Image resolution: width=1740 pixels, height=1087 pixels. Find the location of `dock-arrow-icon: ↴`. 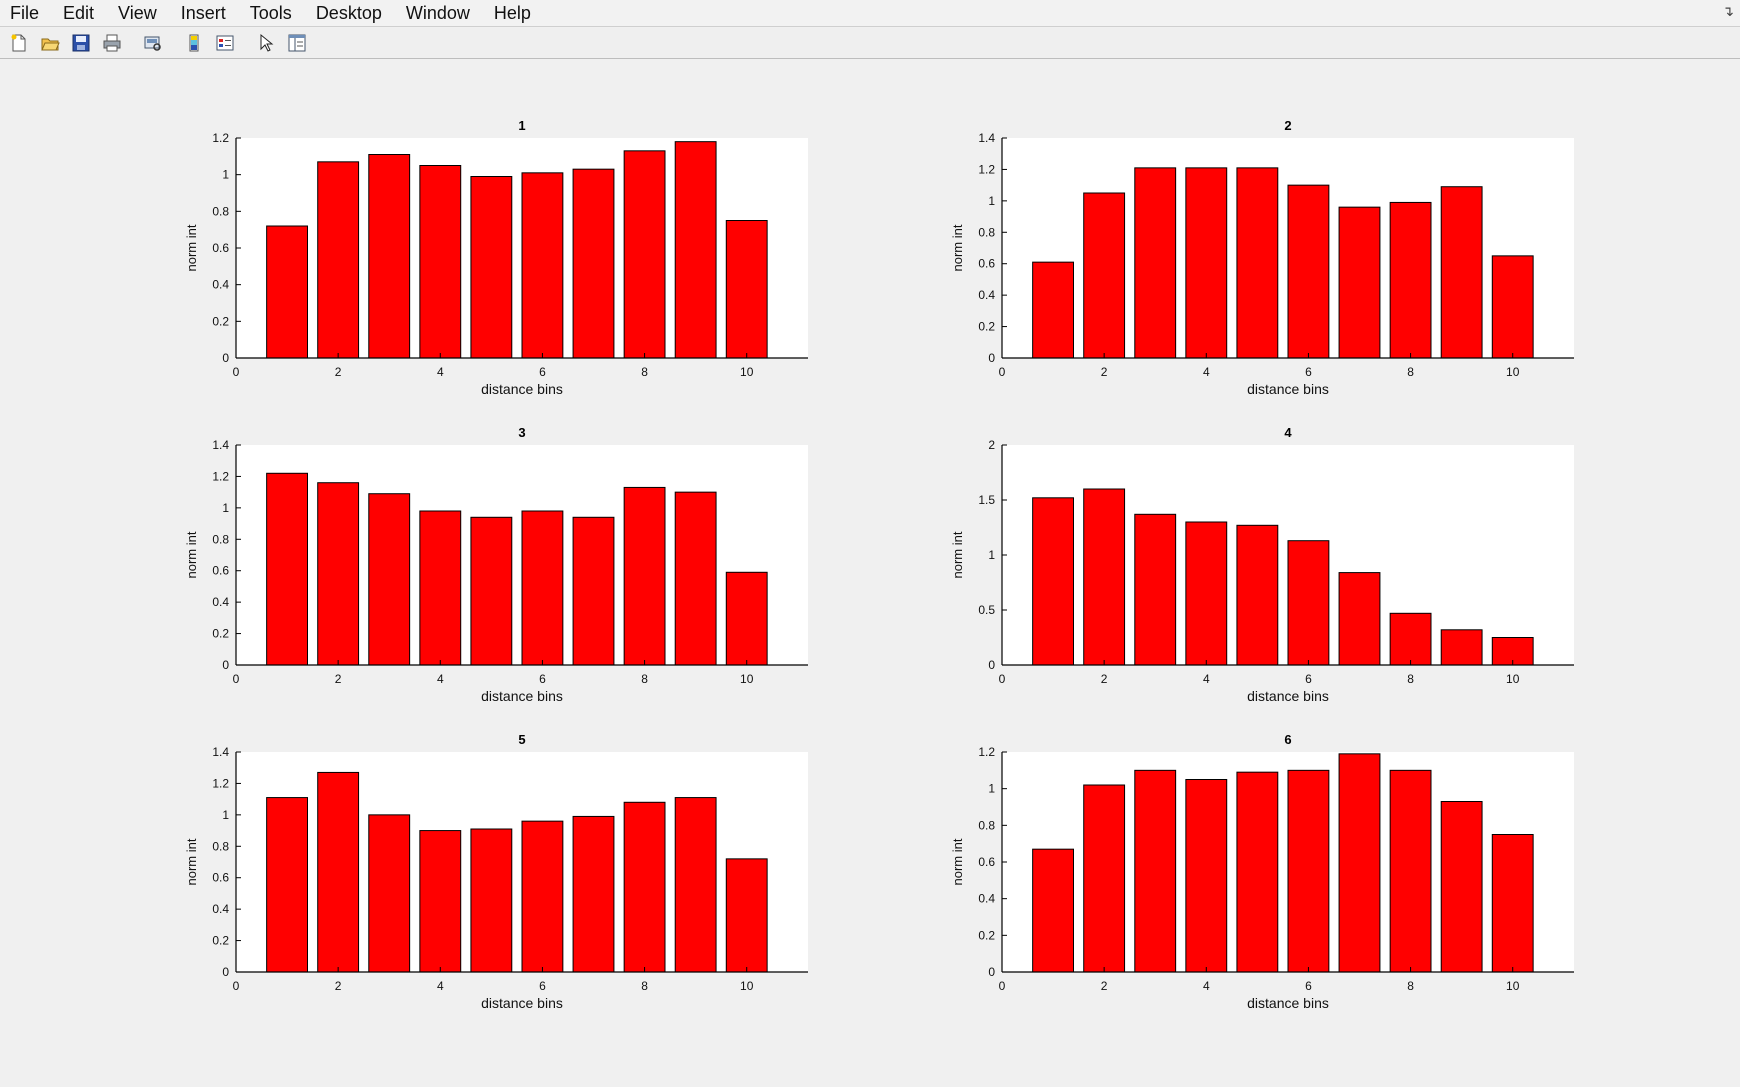

dock-arrow-icon: ↴ is located at coordinates (1728, 11).